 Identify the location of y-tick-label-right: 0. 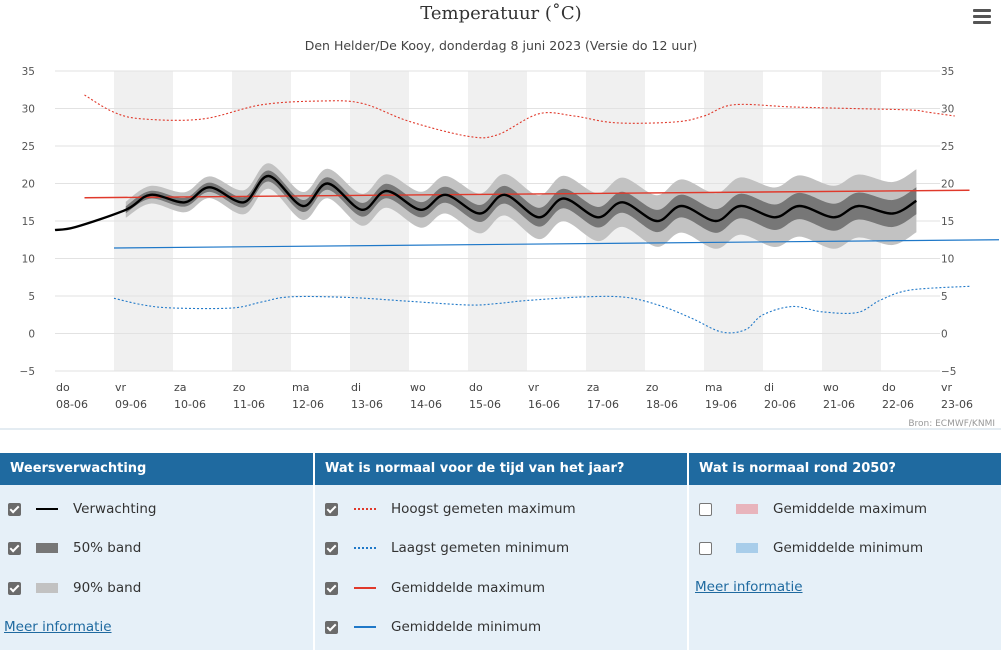
(944, 335).